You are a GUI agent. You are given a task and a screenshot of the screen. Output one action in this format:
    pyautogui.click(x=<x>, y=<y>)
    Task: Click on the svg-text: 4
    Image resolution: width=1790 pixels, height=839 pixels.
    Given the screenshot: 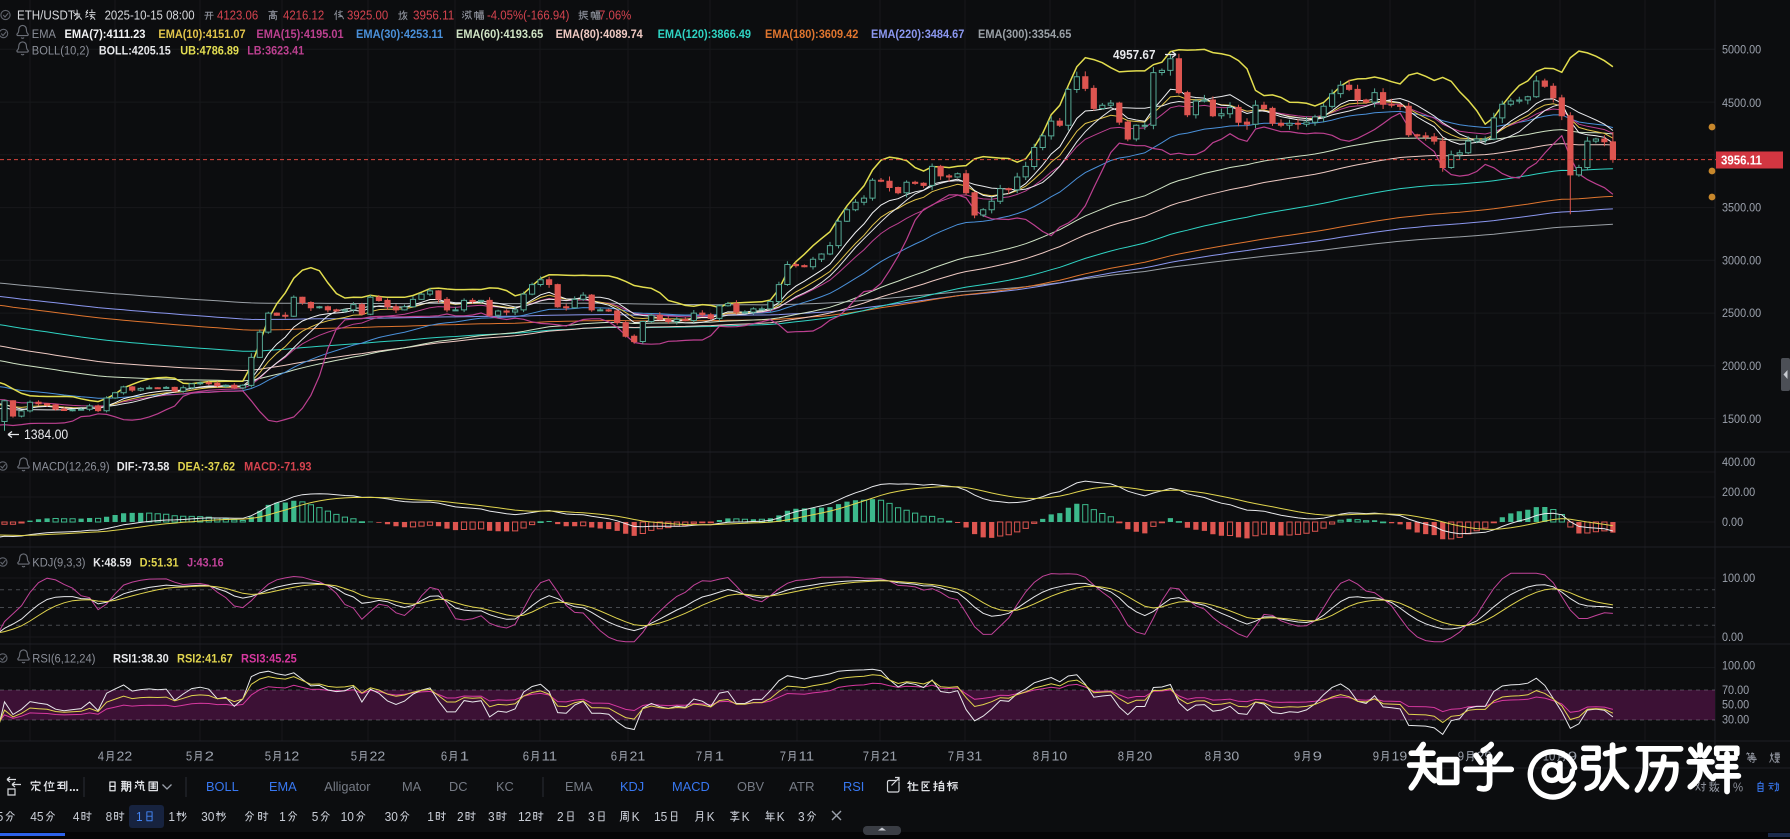 What is the action you would take?
    pyautogui.click(x=101, y=757)
    